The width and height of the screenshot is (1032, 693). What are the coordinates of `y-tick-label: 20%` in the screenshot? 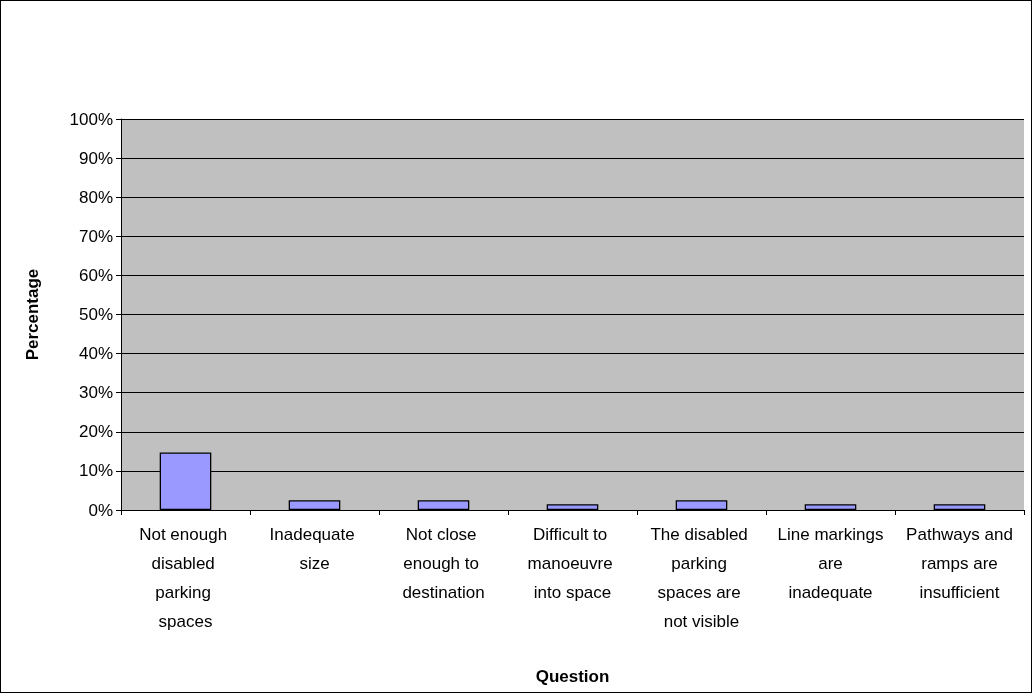 It's located at (95, 432).